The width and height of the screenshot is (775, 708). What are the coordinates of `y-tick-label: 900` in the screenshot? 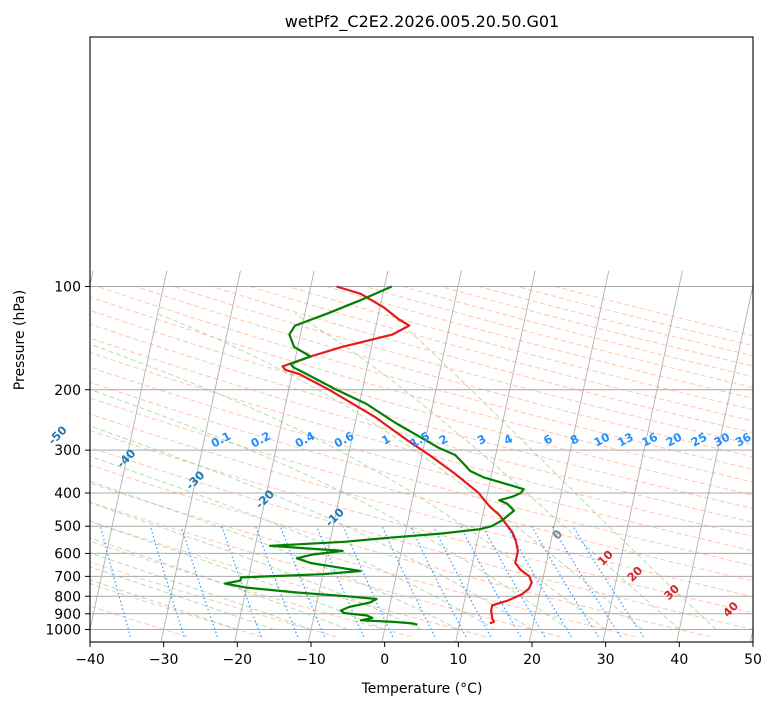 It's located at (67, 615).